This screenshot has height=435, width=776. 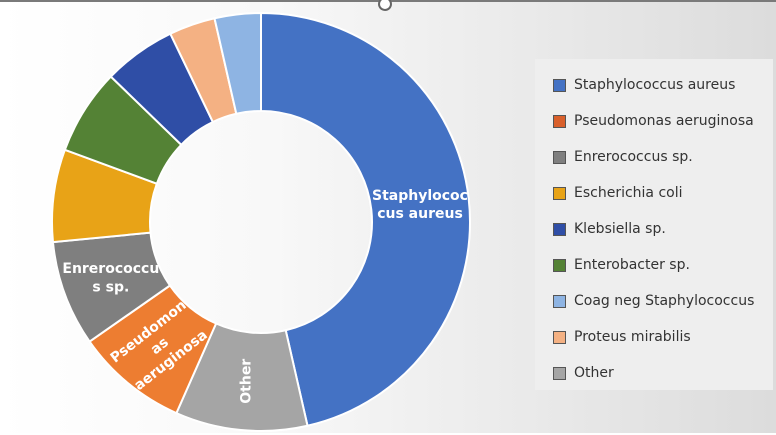 I want to click on legend-item-escherichia-coli: Escherichia coli, so click(x=663, y=193).